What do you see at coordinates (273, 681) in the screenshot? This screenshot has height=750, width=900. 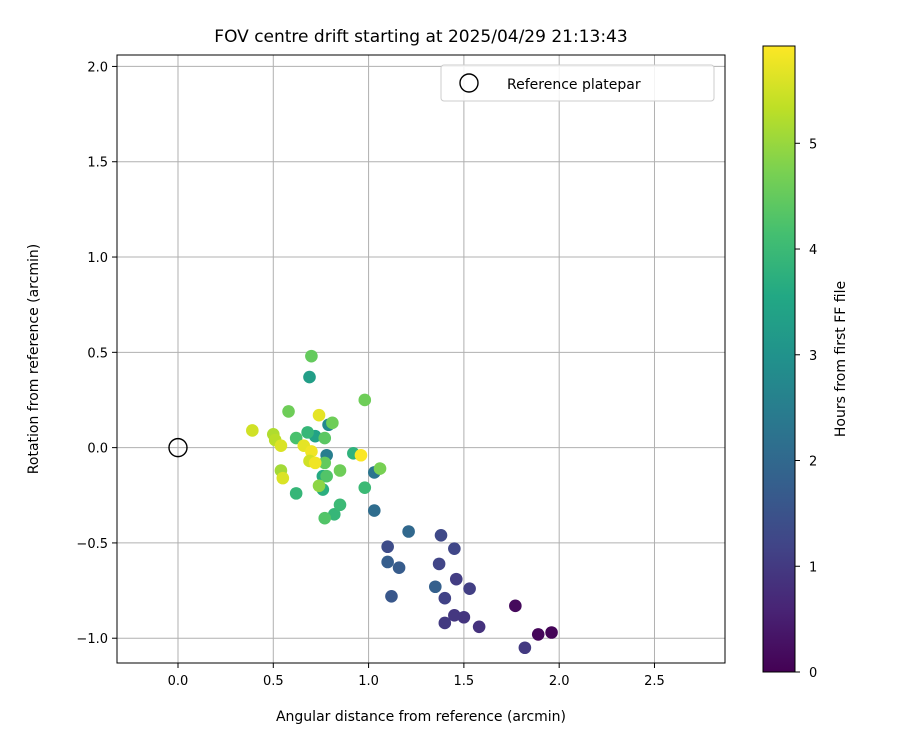 I see `x-tick-label: 0.5` at bounding box center [273, 681].